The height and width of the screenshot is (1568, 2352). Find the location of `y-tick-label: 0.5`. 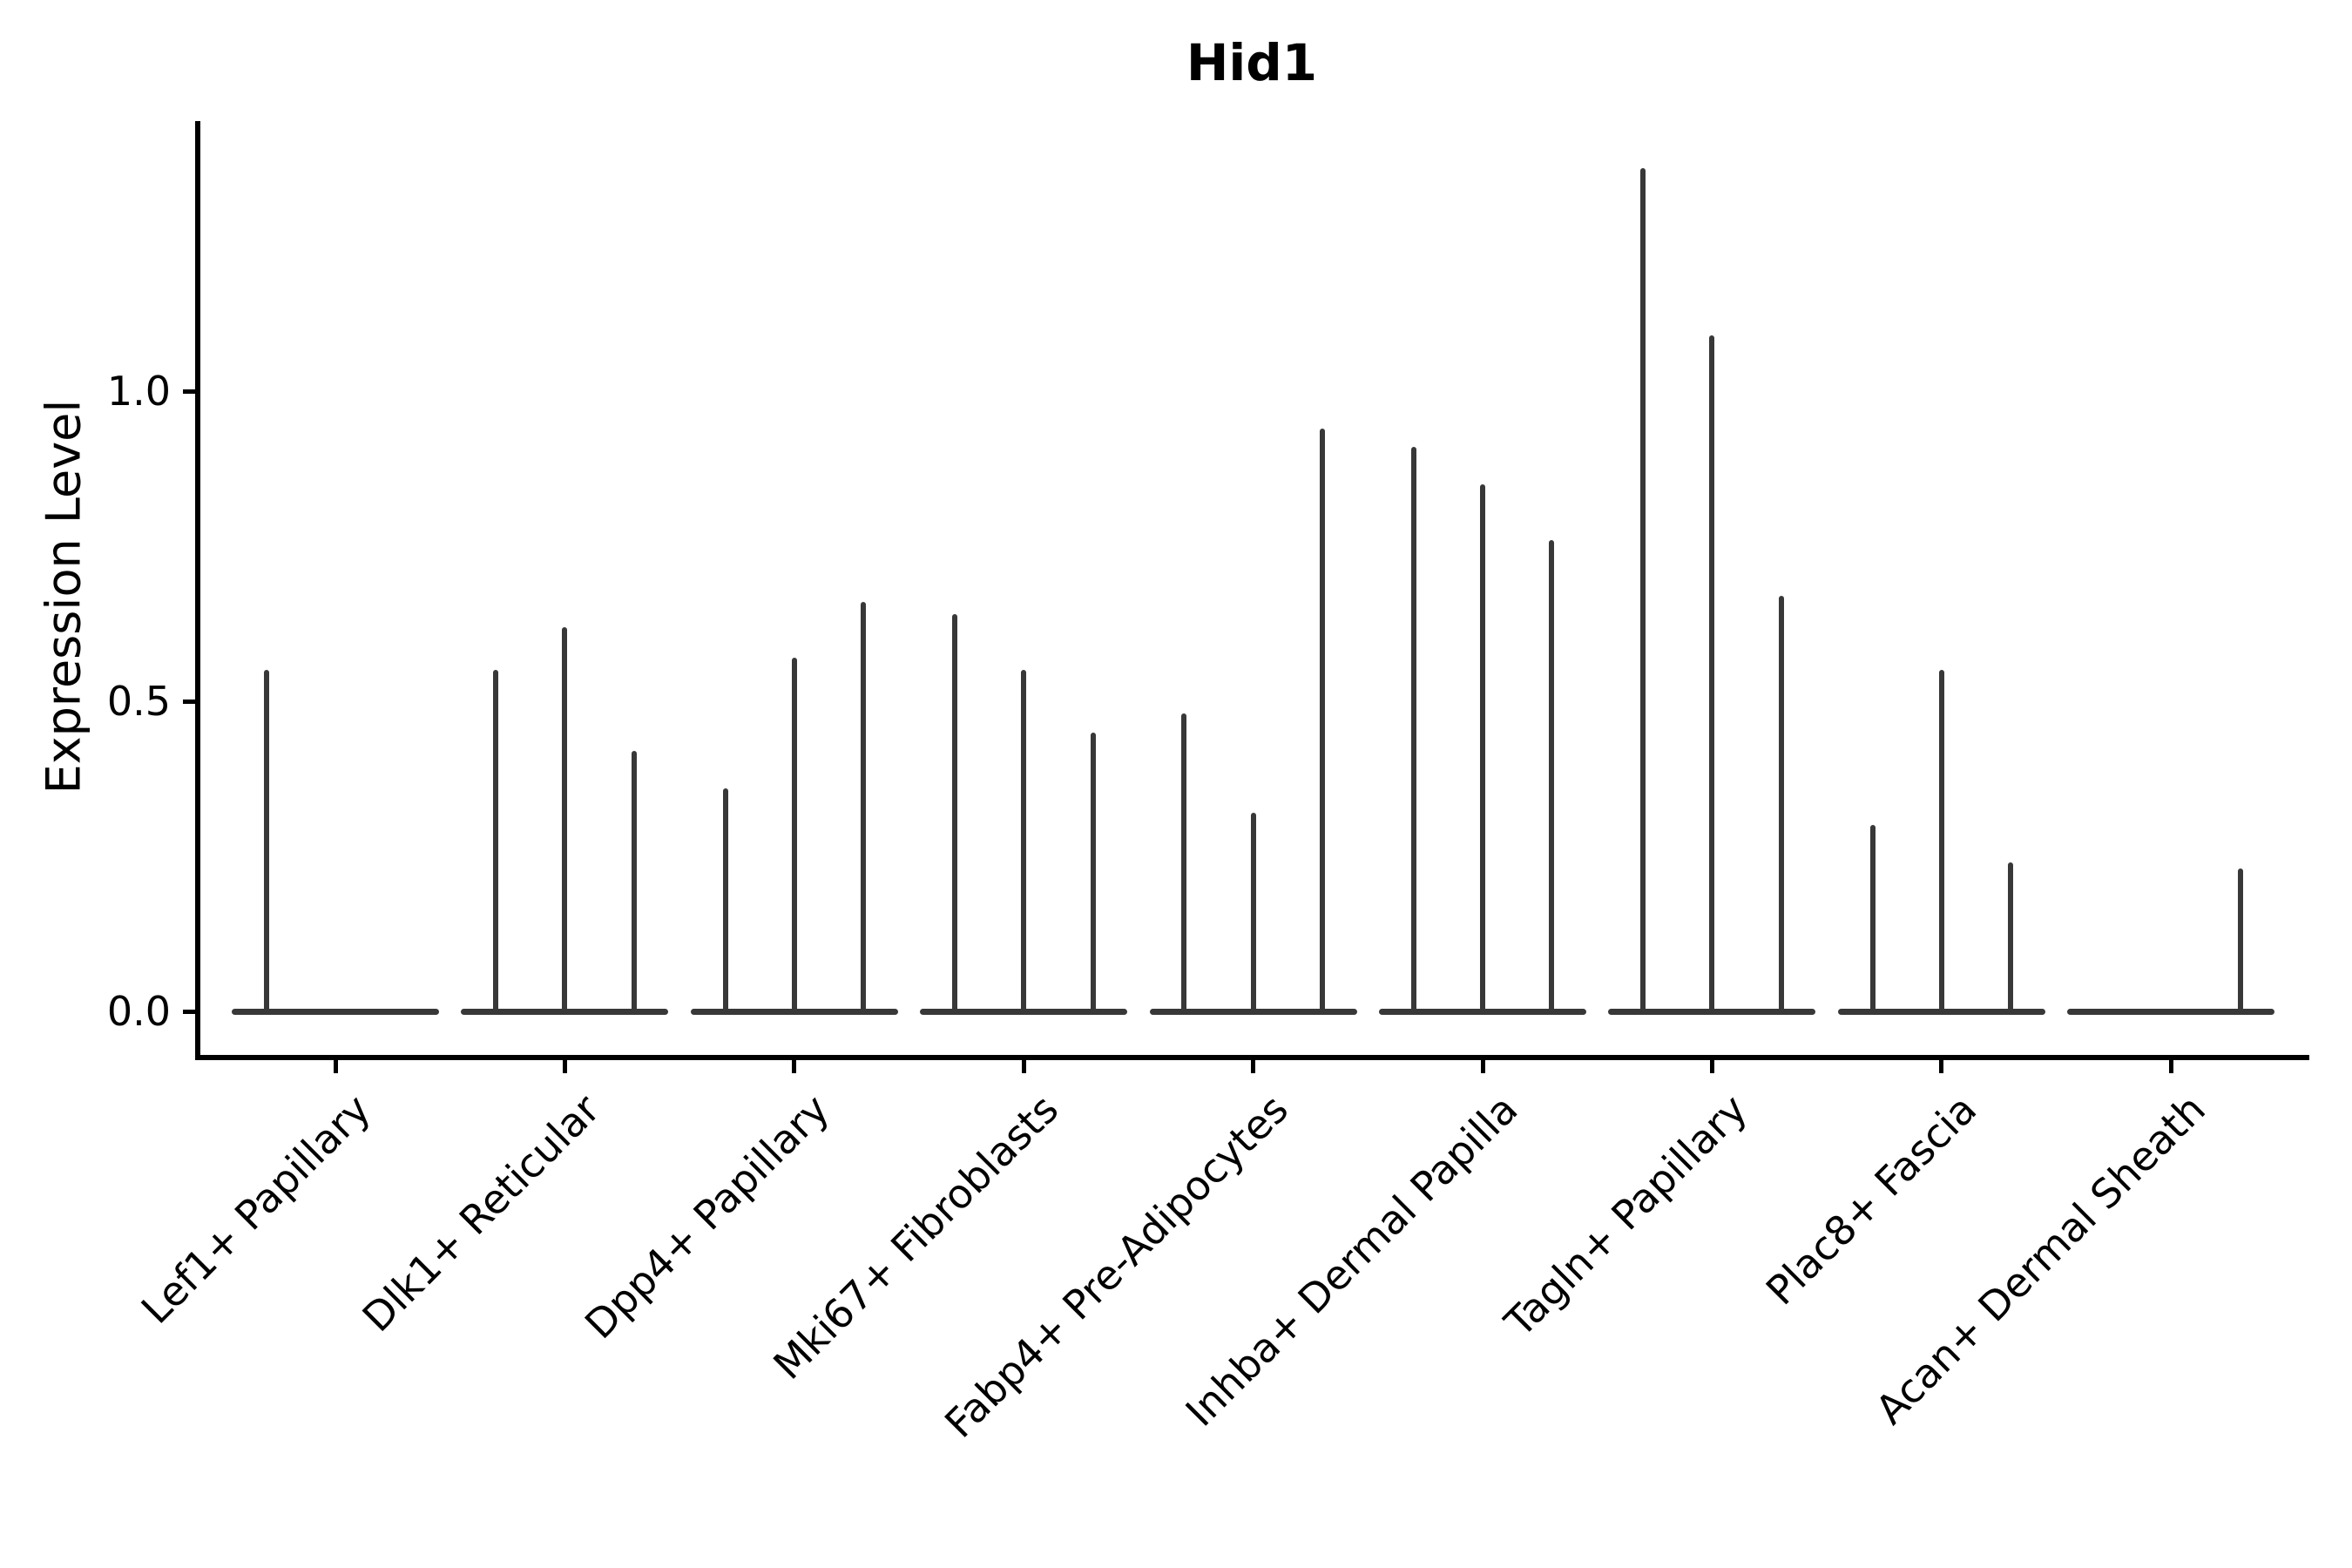

y-tick-label: 0.5 is located at coordinates (138, 702).